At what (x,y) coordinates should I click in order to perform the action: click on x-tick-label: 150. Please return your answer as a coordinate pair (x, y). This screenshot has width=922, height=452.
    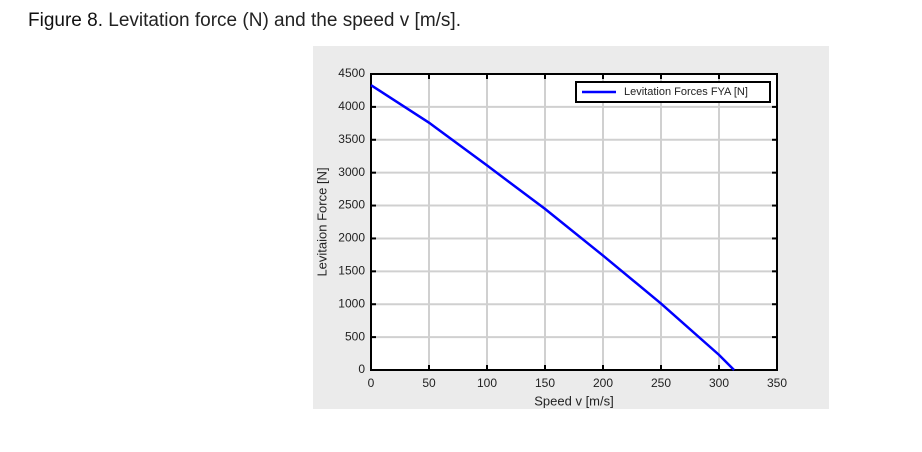
    Looking at the image, I should click on (545, 383).